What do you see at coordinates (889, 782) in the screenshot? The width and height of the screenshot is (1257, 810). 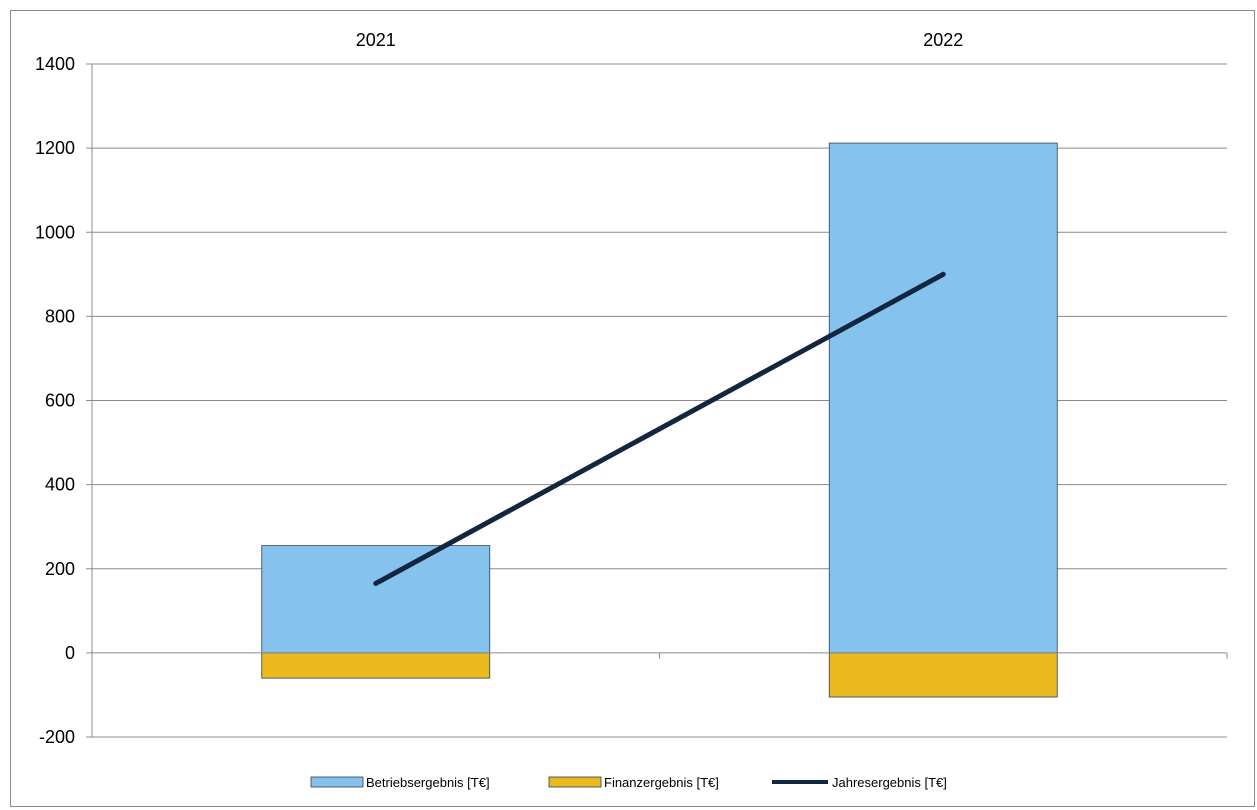 I see `legend-label: Jahresergebnis [T€]` at bounding box center [889, 782].